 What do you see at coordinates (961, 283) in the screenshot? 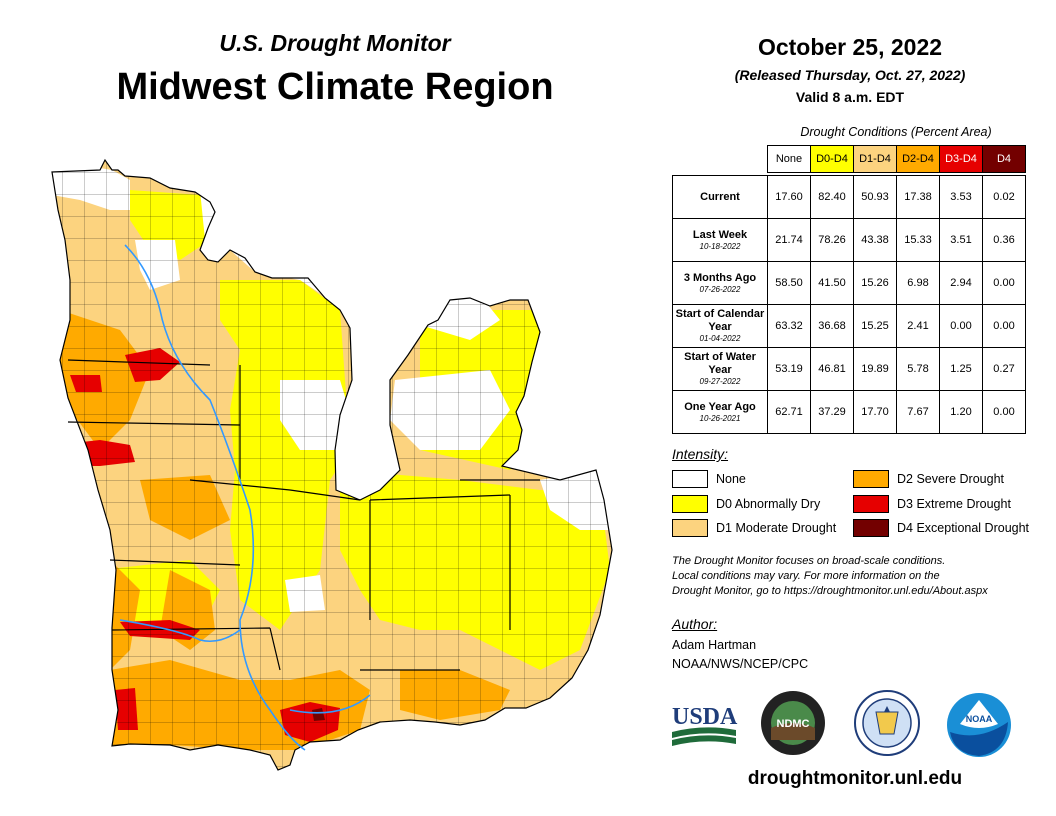
I see `cell: 2.94` at bounding box center [961, 283].